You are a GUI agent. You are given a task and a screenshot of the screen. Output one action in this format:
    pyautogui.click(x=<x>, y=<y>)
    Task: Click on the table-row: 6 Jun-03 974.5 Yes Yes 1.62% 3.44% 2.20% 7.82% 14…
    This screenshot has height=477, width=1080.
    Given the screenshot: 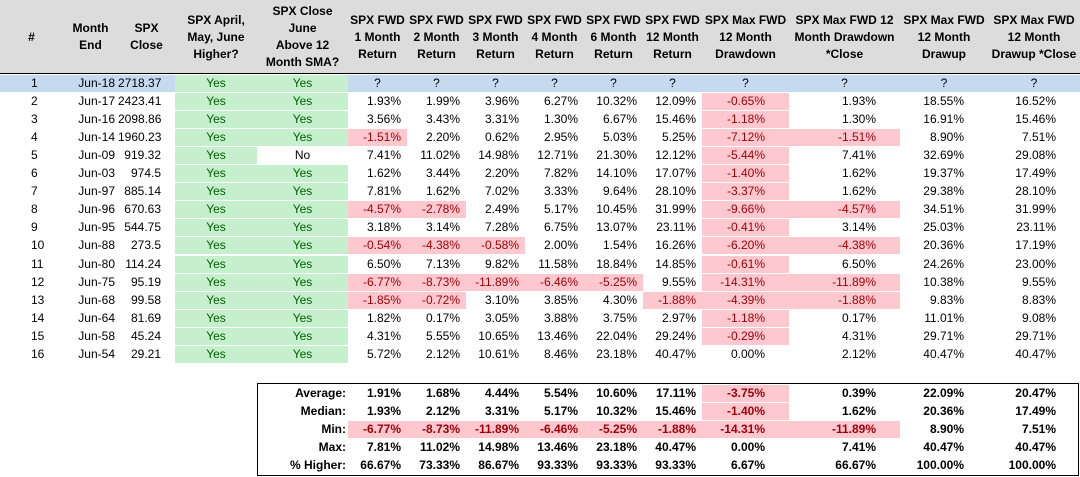 What is the action you would take?
    pyautogui.click(x=540, y=174)
    